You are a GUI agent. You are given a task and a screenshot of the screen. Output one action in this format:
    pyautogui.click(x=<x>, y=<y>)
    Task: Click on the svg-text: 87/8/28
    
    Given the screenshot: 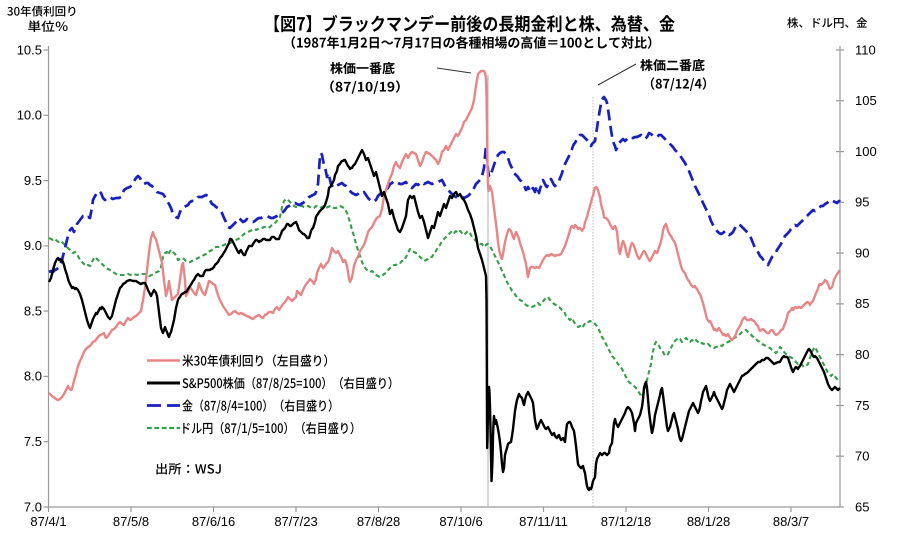 What is the action you would take?
    pyautogui.click(x=378, y=521)
    